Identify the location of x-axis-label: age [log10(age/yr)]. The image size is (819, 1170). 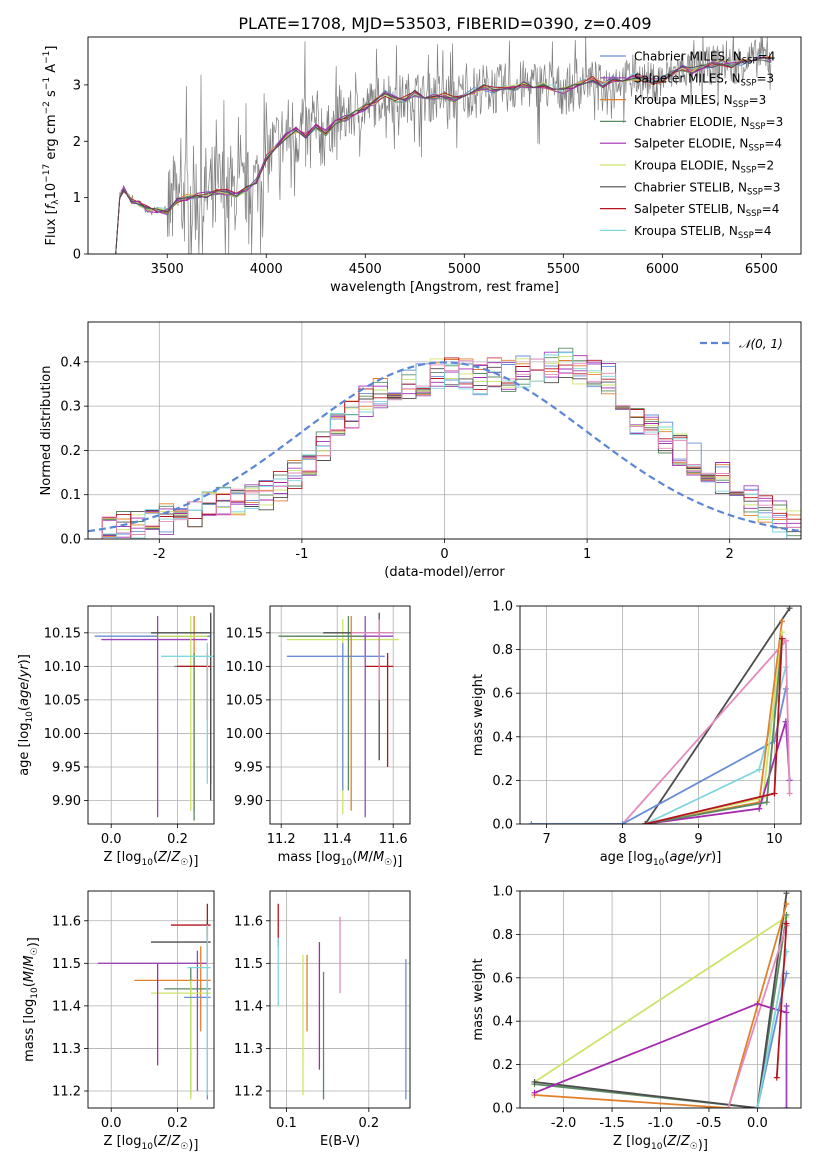
(661, 859).